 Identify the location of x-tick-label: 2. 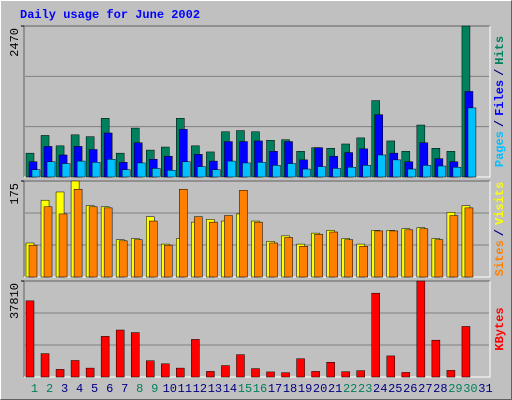
(49, 389).